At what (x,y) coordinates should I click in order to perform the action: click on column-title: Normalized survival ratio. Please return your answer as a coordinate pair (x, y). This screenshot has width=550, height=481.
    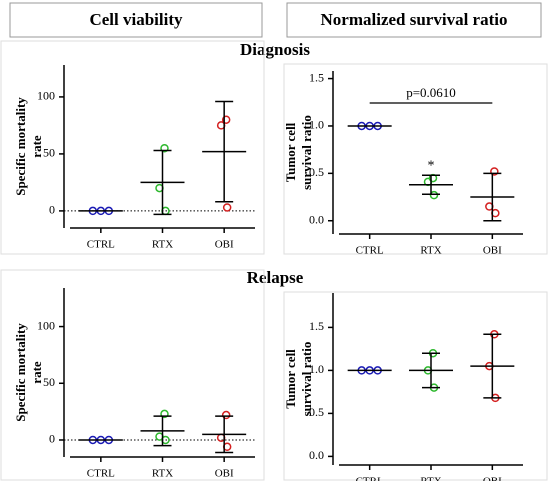
    Looking at the image, I should click on (414, 19).